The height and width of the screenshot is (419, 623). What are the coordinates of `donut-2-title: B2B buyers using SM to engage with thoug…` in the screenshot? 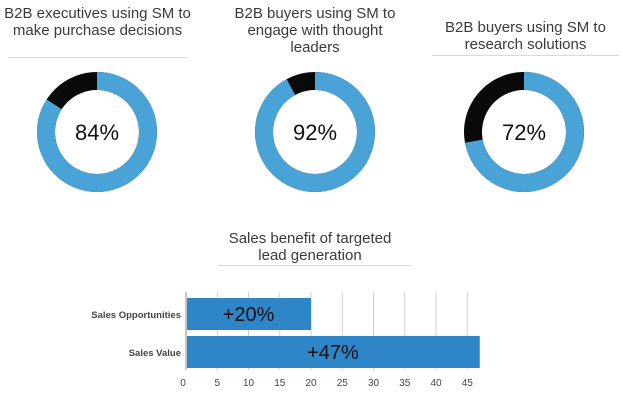 It's located at (315, 30).